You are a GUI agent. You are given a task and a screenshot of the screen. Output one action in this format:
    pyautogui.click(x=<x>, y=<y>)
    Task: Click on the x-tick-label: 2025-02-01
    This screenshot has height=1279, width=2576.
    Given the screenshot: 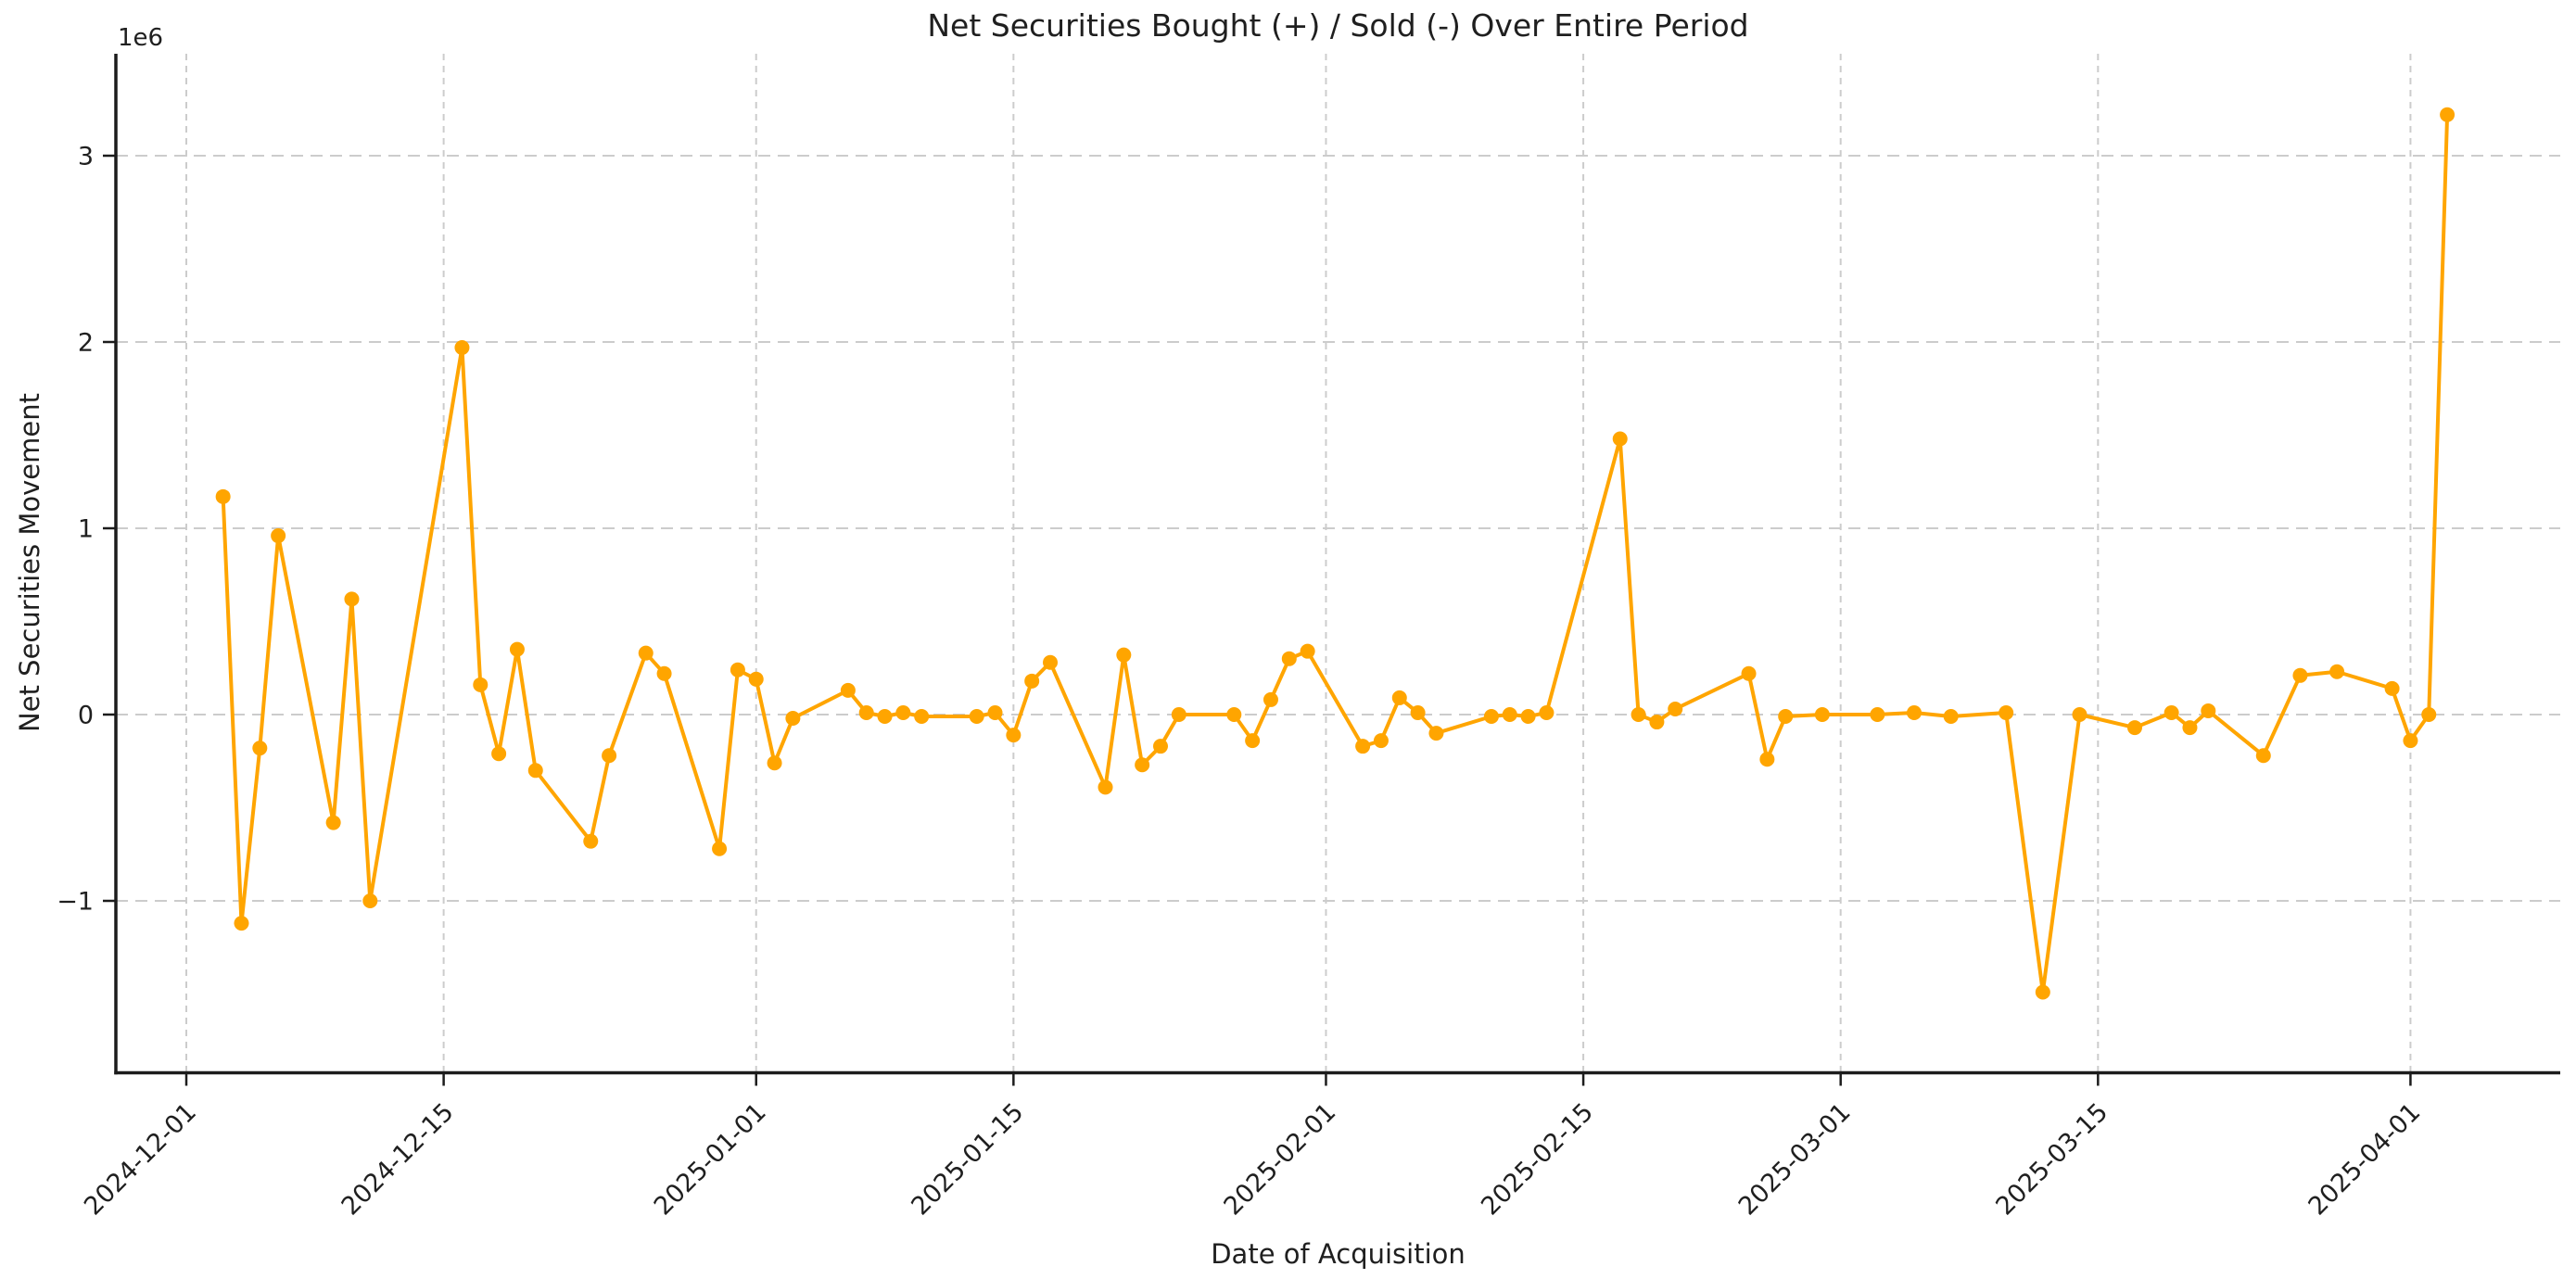 What is the action you would take?
    pyautogui.click(x=1280, y=1160)
    